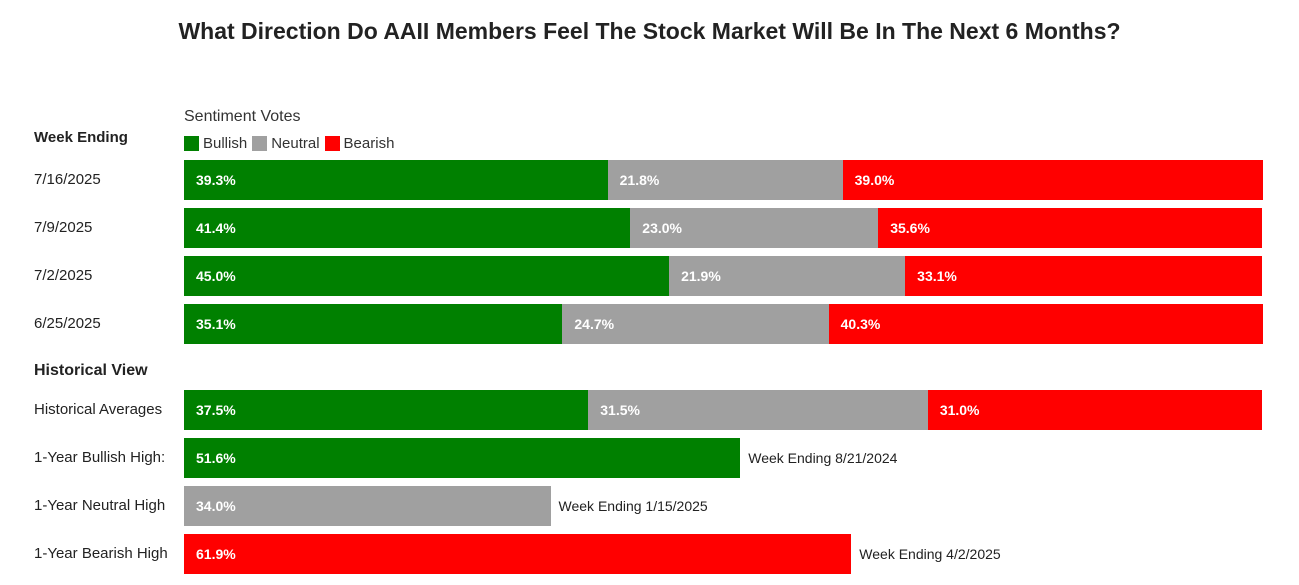  Describe the element at coordinates (101, 553) in the screenshot. I see `row-label-bearish-high: 1-Year Bearish High` at that location.